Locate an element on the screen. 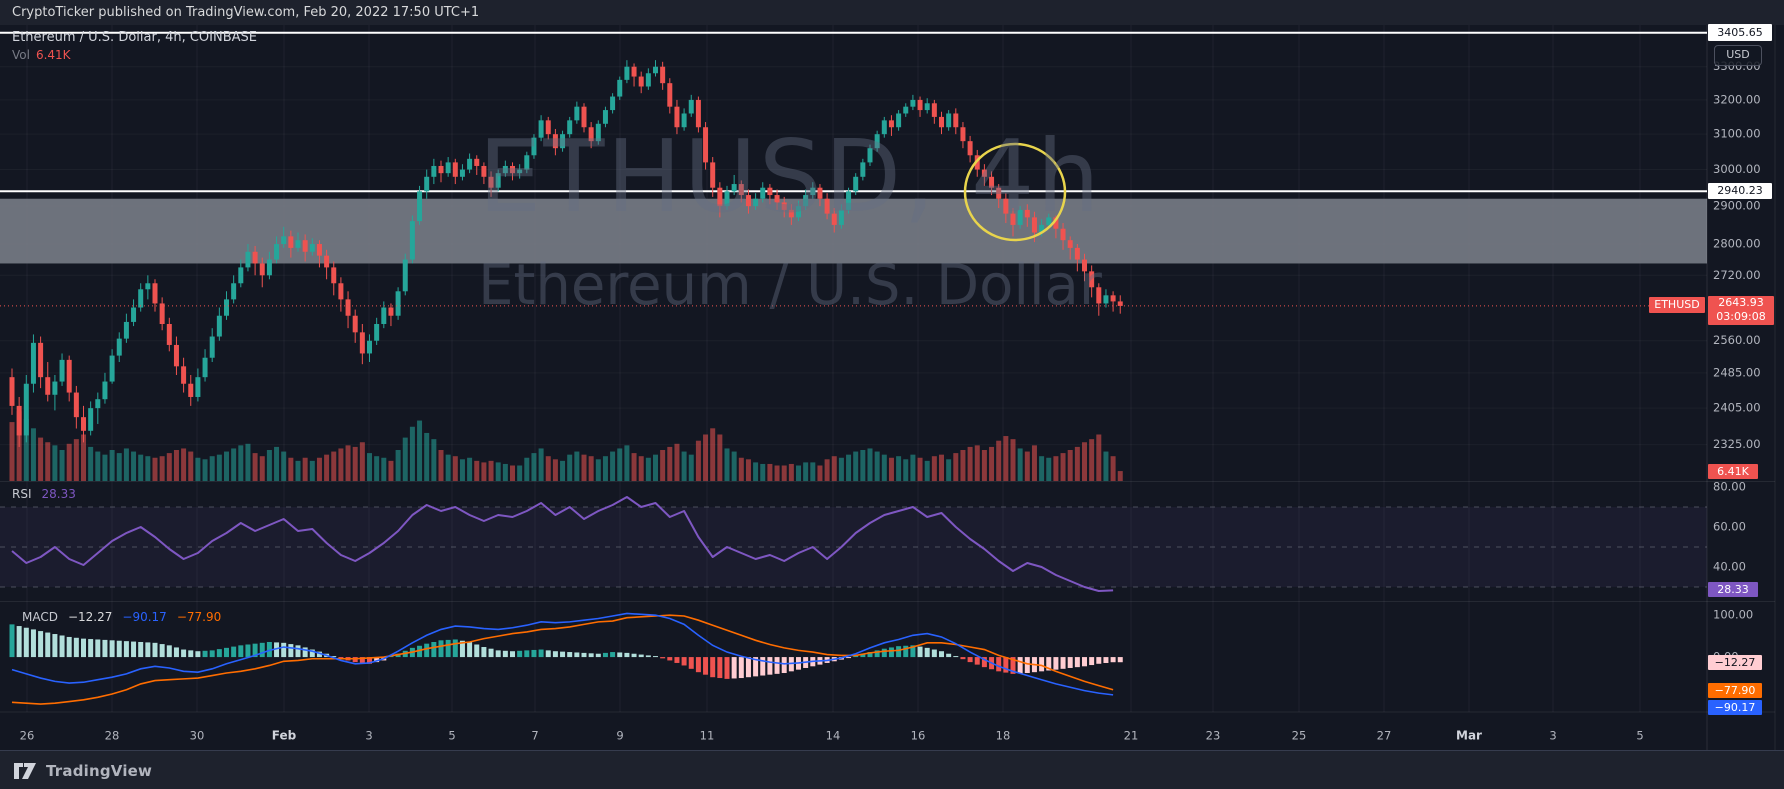 The width and height of the screenshot is (1784, 789). symbol-title: Ethereum / U.S. Dollar, 4h, COINBASE is located at coordinates (135, 37).